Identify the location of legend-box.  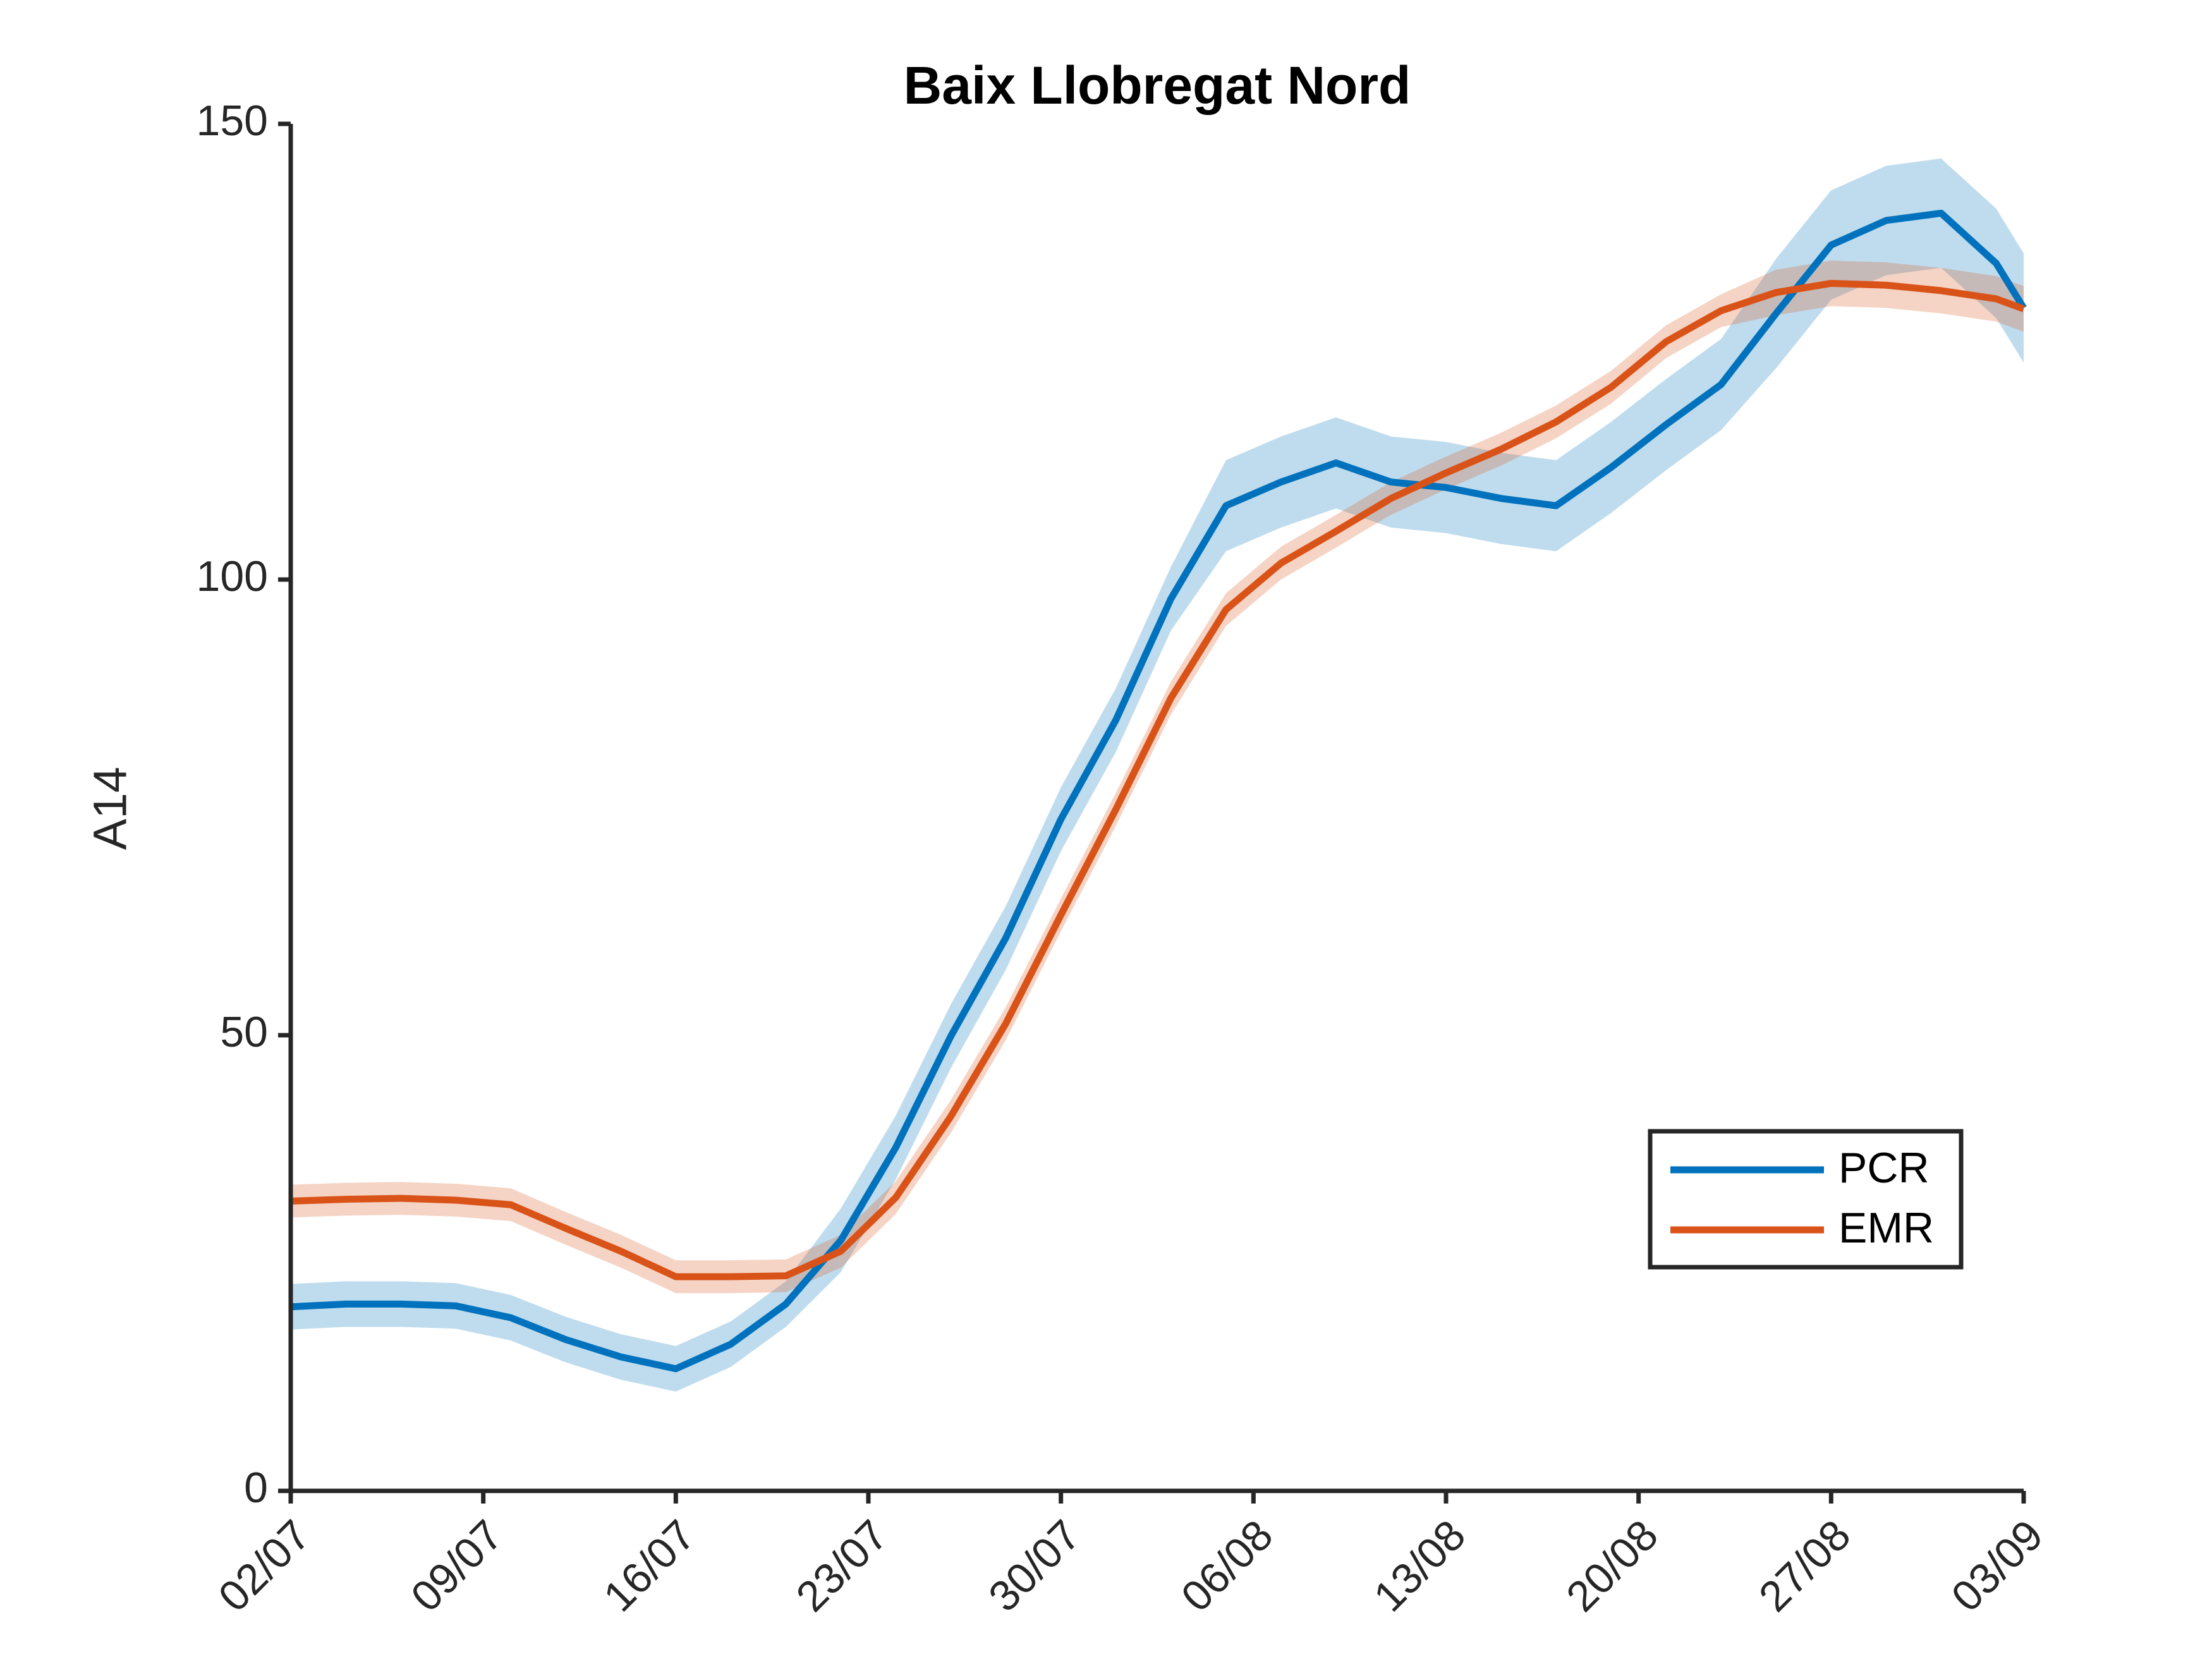
(1806, 1199).